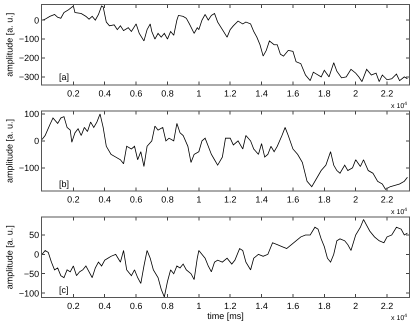  I want to click on x-axis-title: time [ms], so click(225, 315).